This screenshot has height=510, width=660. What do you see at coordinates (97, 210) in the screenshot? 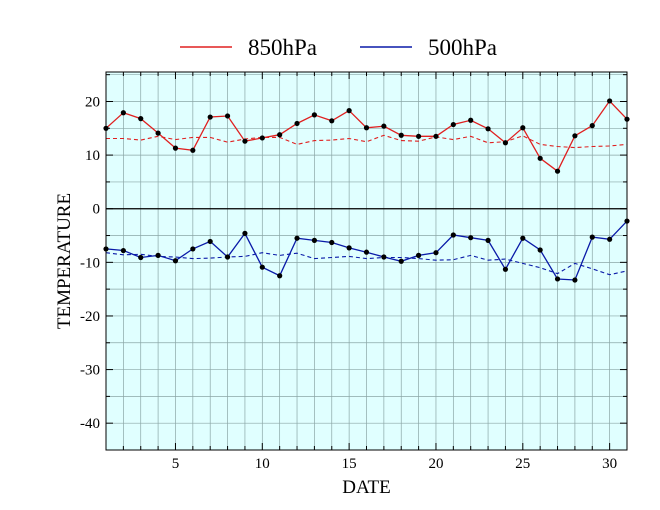
I see `y-tick-label: 0` at bounding box center [97, 210].